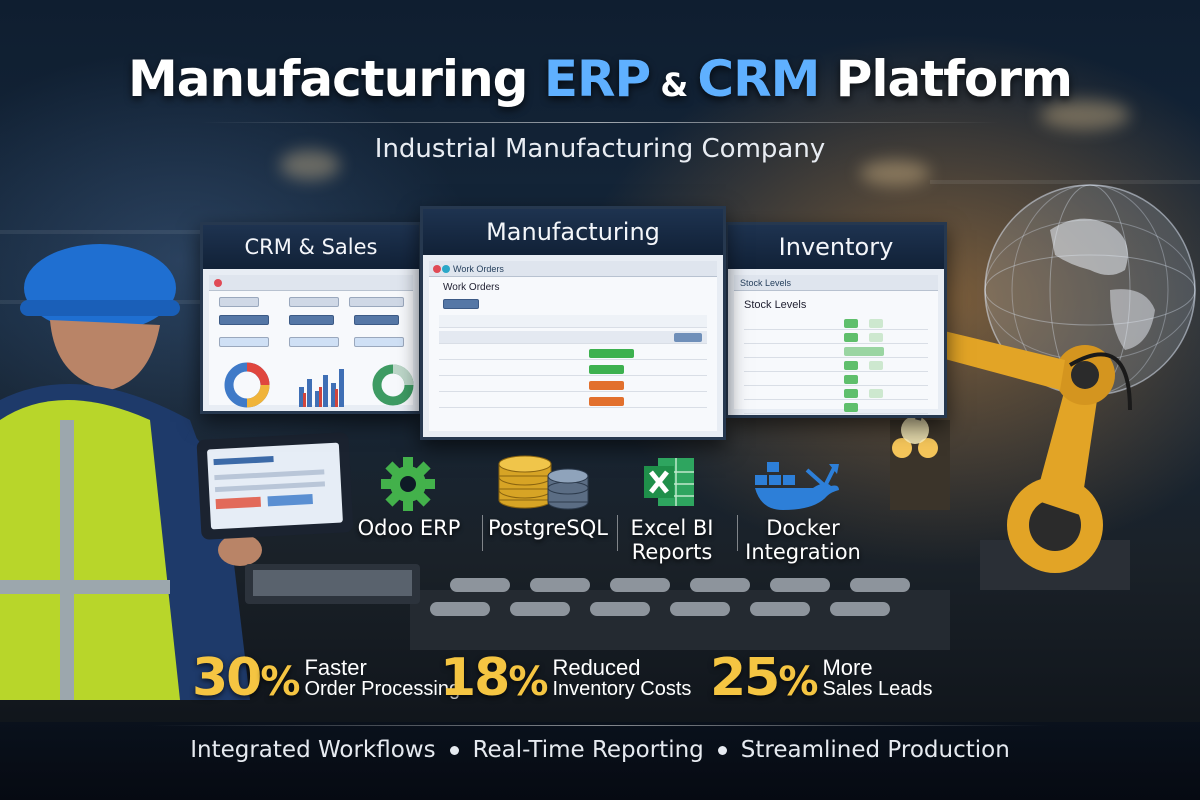  Describe the element at coordinates (408, 484) in the screenshot. I see `gear-icon` at that location.